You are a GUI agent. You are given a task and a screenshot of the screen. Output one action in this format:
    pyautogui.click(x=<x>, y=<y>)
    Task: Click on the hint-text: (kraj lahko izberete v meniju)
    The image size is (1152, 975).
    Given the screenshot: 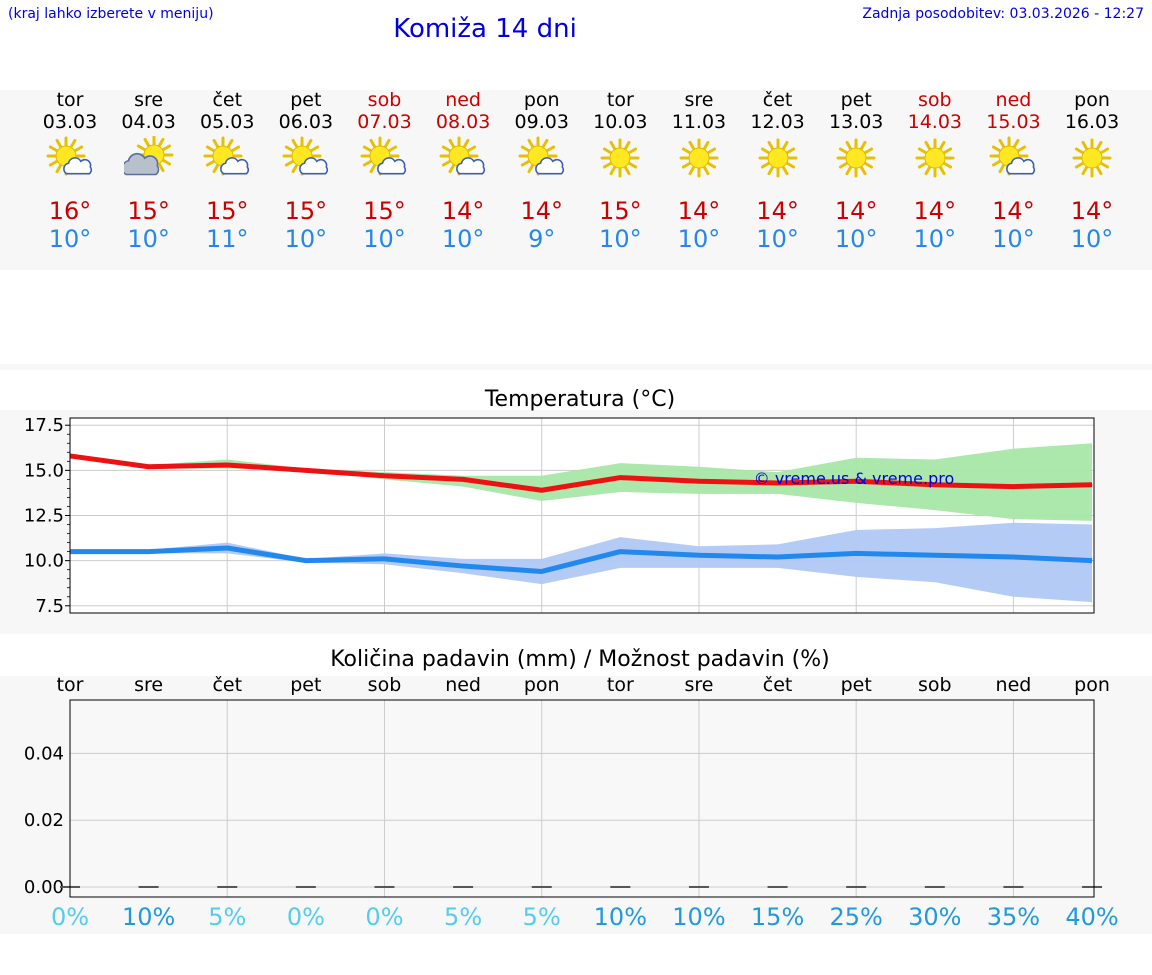 What is the action you would take?
    pyautogui.click(x=111, y=14)
    